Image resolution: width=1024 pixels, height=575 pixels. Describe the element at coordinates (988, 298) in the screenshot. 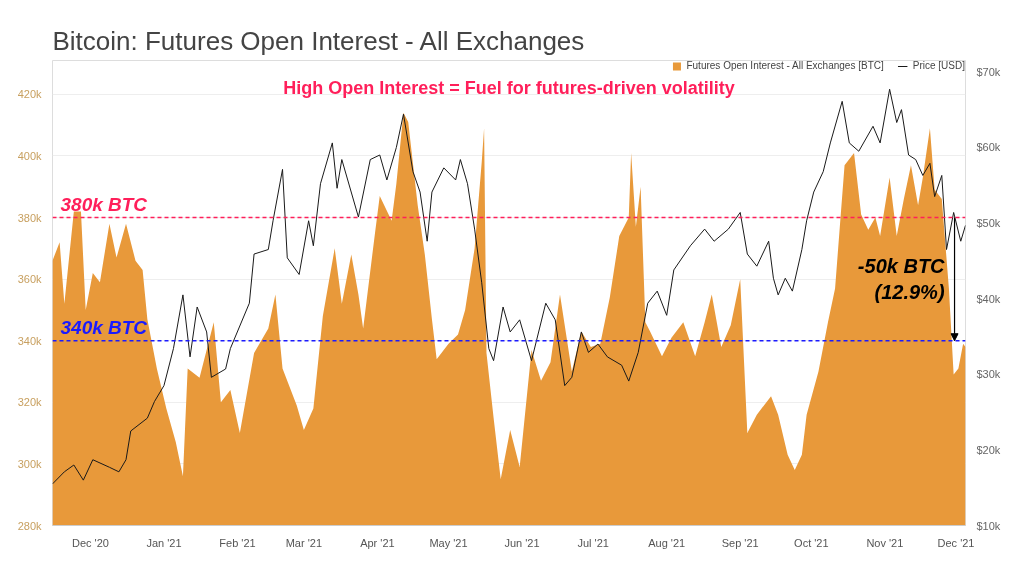

I see `y2-tick-label: $40k` at that location.